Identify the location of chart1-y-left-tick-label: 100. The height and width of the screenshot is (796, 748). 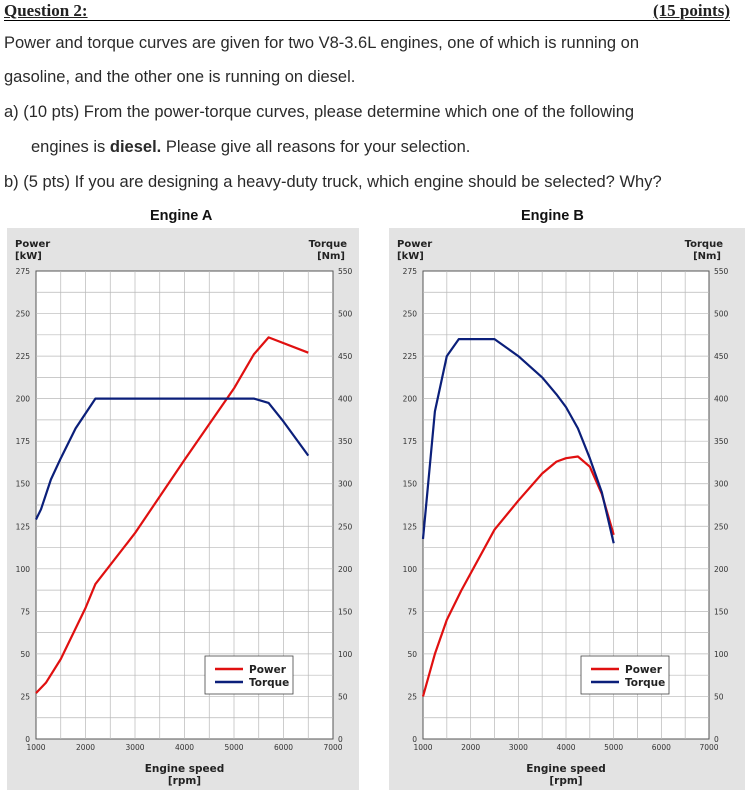
(410, 569).